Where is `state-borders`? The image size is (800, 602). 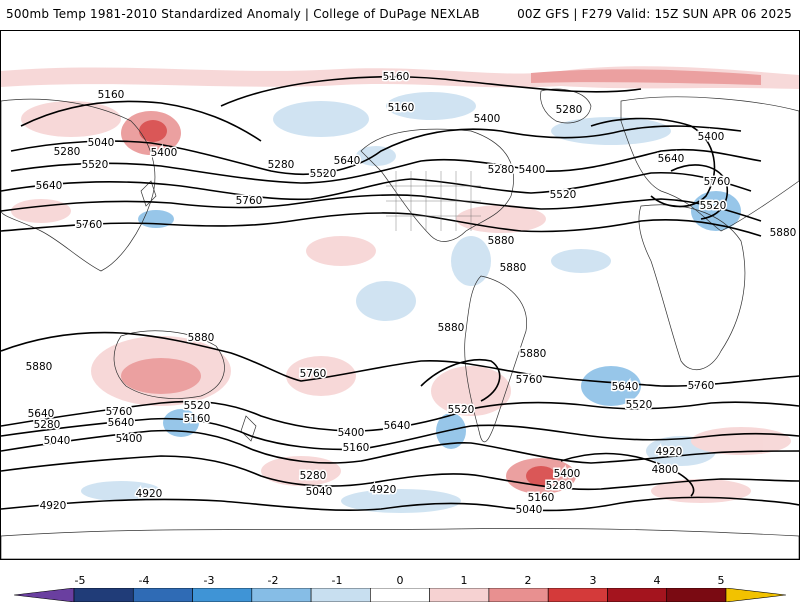 state-borders is located at coordinates (433, 201).